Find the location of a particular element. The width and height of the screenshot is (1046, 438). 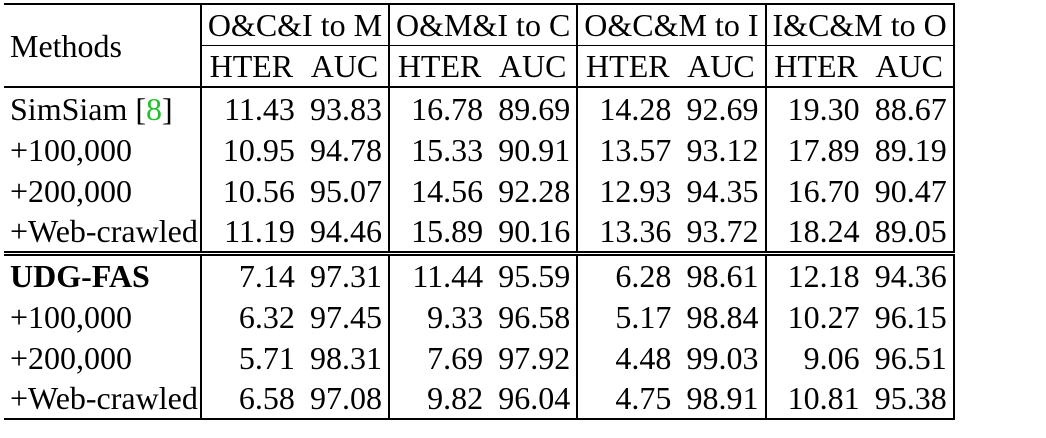

value-cell: 4.75 is located at coordinates (627, 399).